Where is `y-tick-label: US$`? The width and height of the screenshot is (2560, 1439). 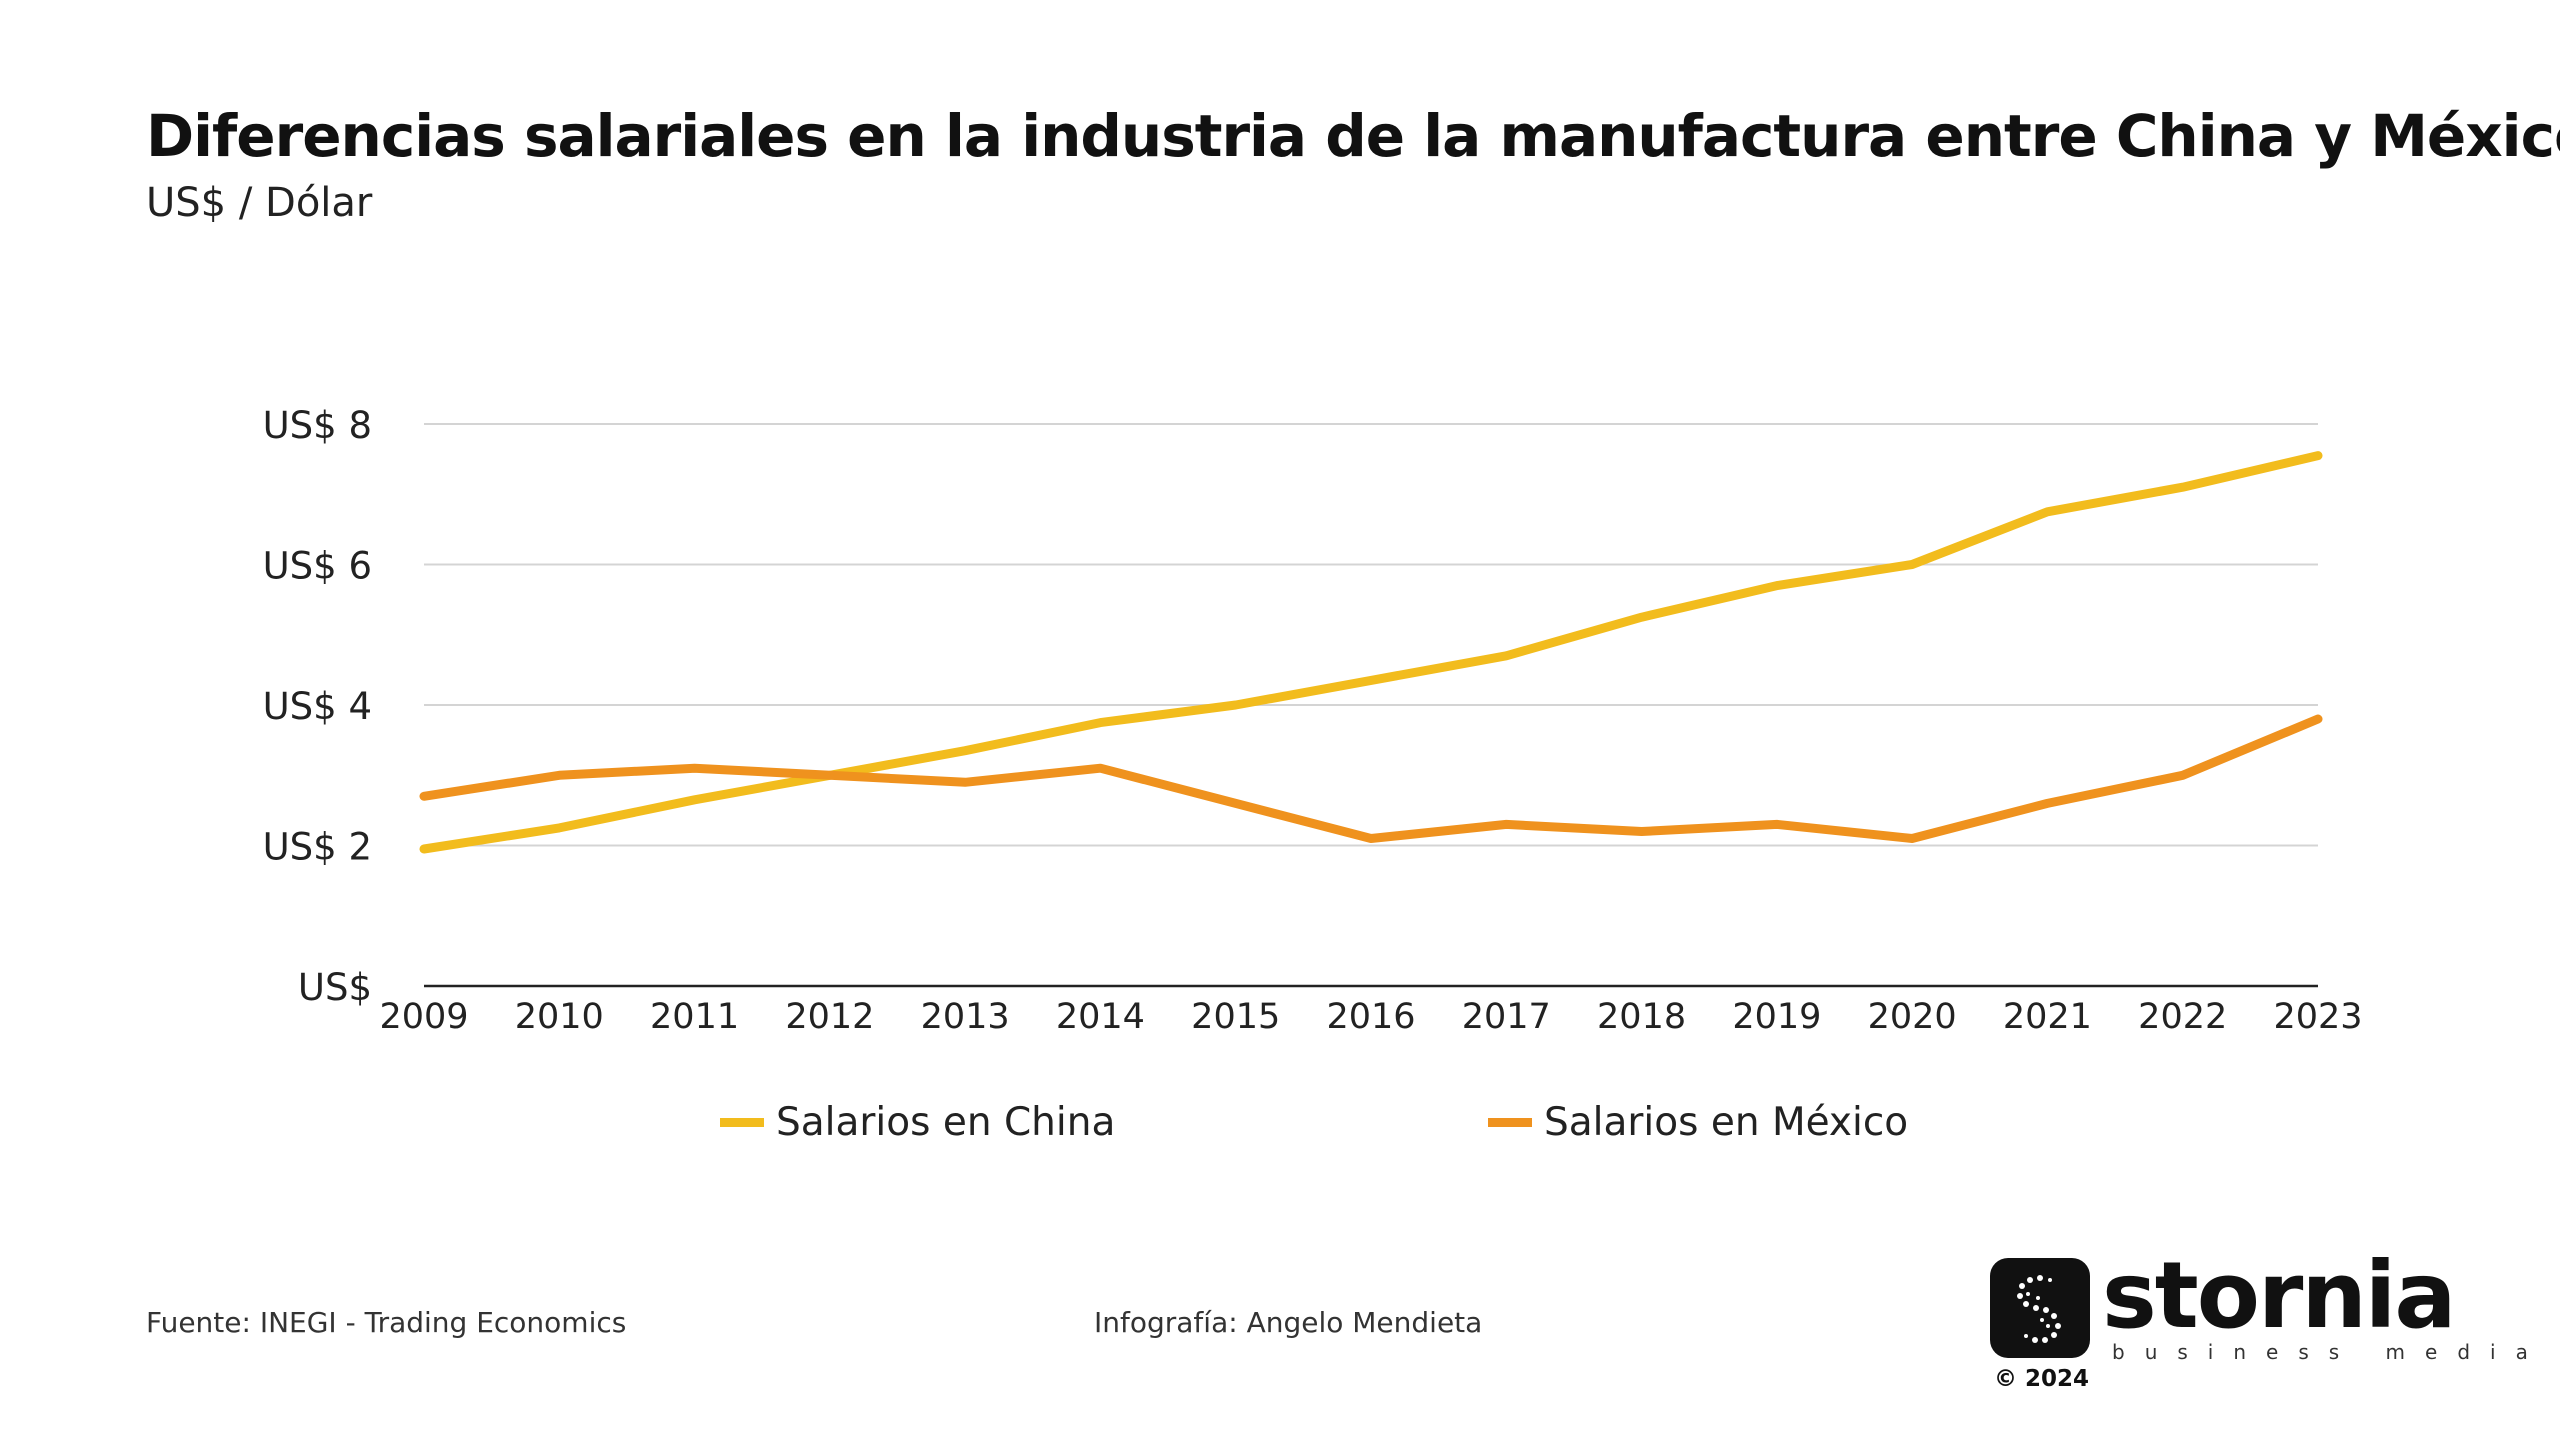
y-tick-label: US$ is located at coordinates (335, 987).